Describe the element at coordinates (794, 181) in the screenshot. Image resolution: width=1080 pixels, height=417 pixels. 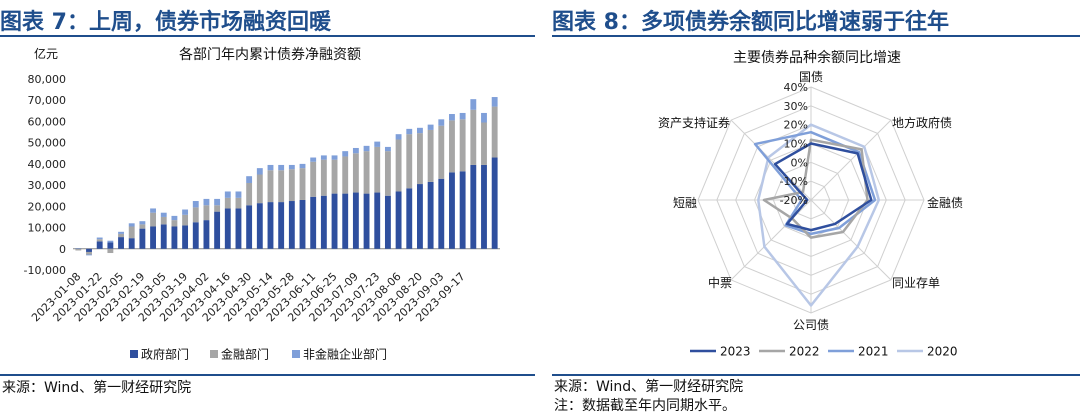
I see `radial-tick-label: -10%` at that location.